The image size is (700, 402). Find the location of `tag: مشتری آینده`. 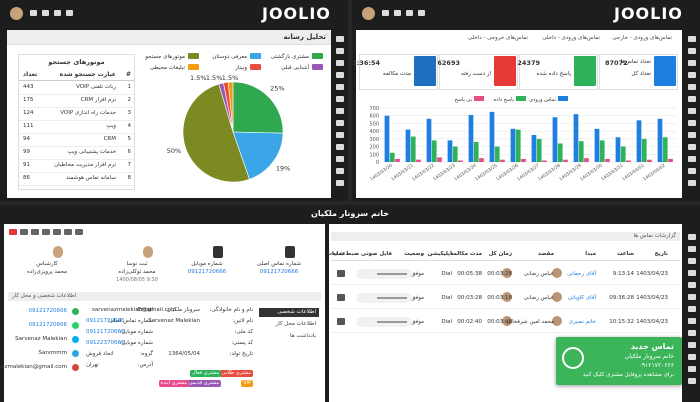

tag: مشتری آینده is located at coordinates (173, 383).